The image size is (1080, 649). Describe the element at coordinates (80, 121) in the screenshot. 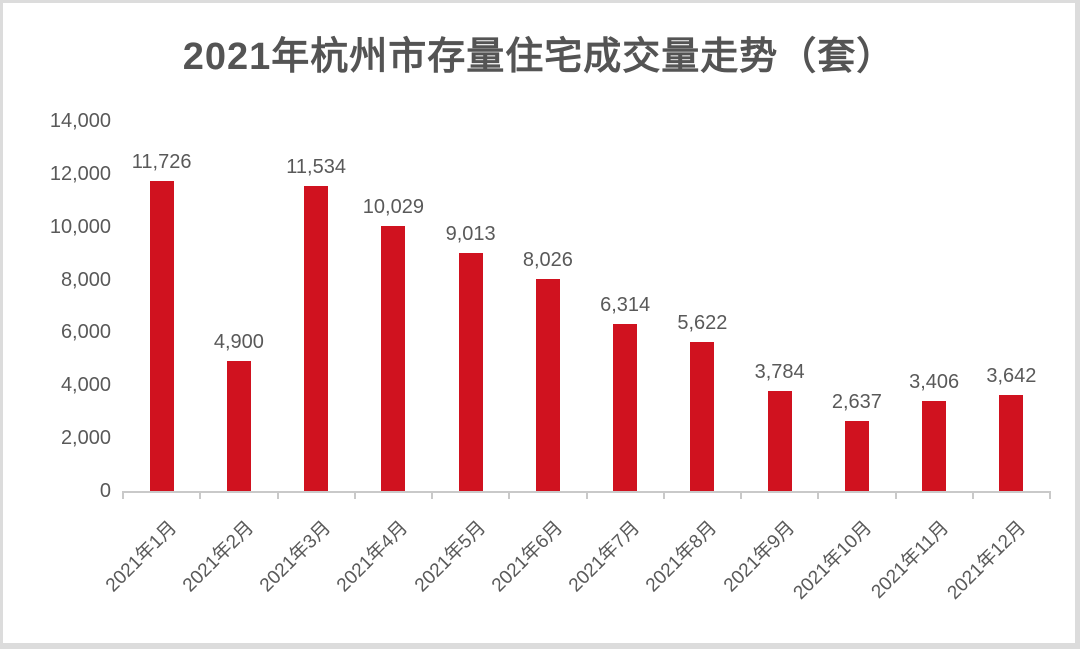

I see `y-tick-label: 14,000` at that location.